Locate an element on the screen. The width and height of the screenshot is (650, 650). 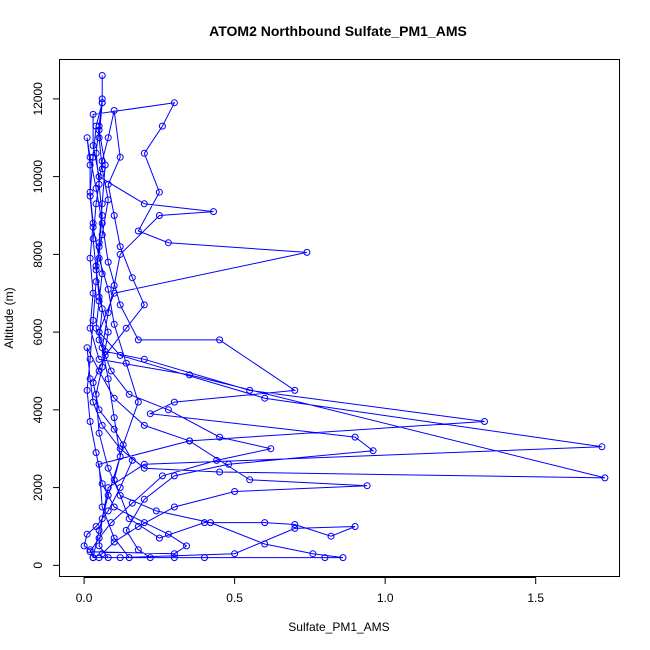
x-axis: 0.0 0.5 1.0 1.5 is located at coordinates (310, 591).